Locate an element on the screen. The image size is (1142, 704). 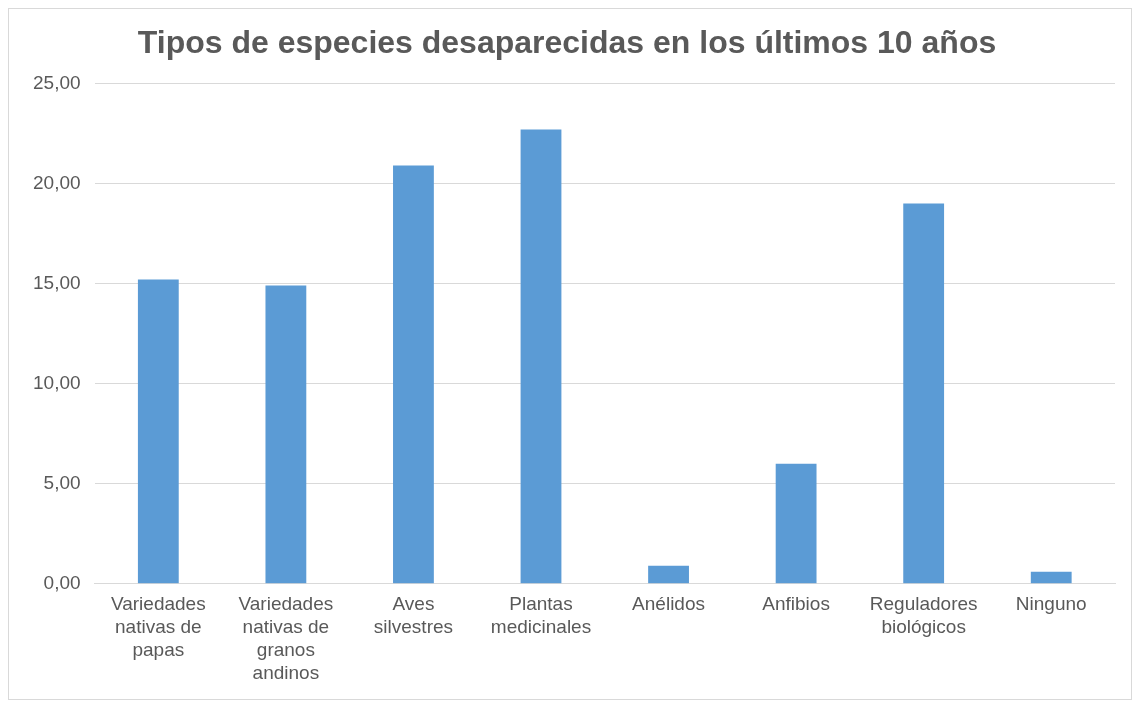
x-tick-label: Variedades nativas de papas is located at coordinates (158, 627).